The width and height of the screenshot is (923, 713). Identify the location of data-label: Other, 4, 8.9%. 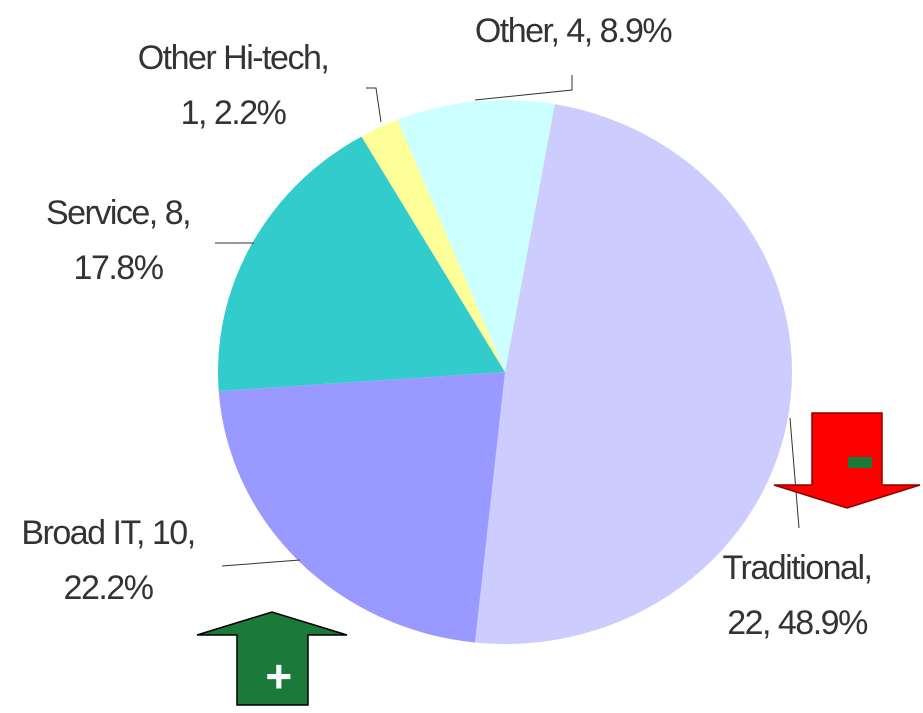
(574, 31).